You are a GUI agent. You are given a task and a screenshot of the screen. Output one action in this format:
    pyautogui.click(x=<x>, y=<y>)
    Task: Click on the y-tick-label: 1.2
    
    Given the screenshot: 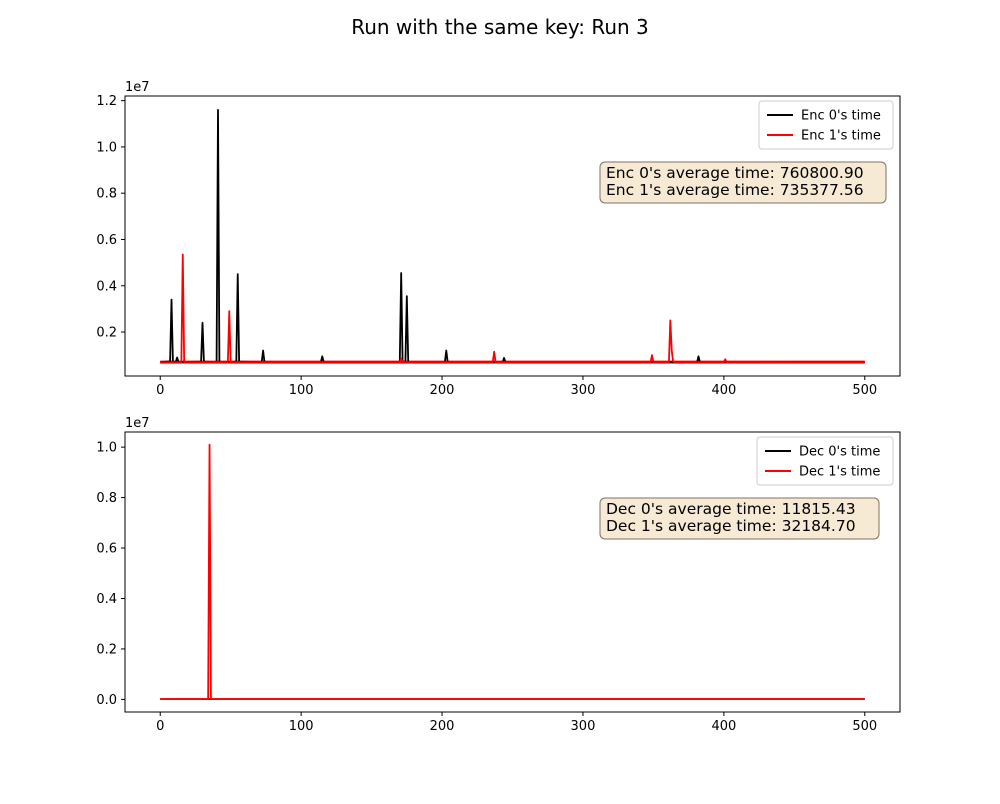 What is the action you would take?
    pyautogui.click(x=106, y=101)
    